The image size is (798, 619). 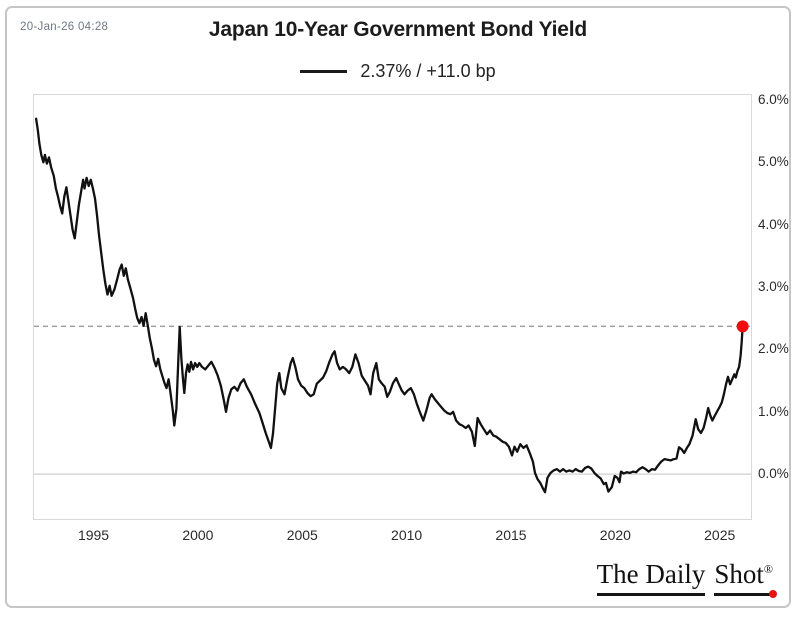 I want to click on y-axis: 6.0% 5.0% 4.0% 3.0% 2.0% 1.0% 0.0%, so click(x=778, y=305).